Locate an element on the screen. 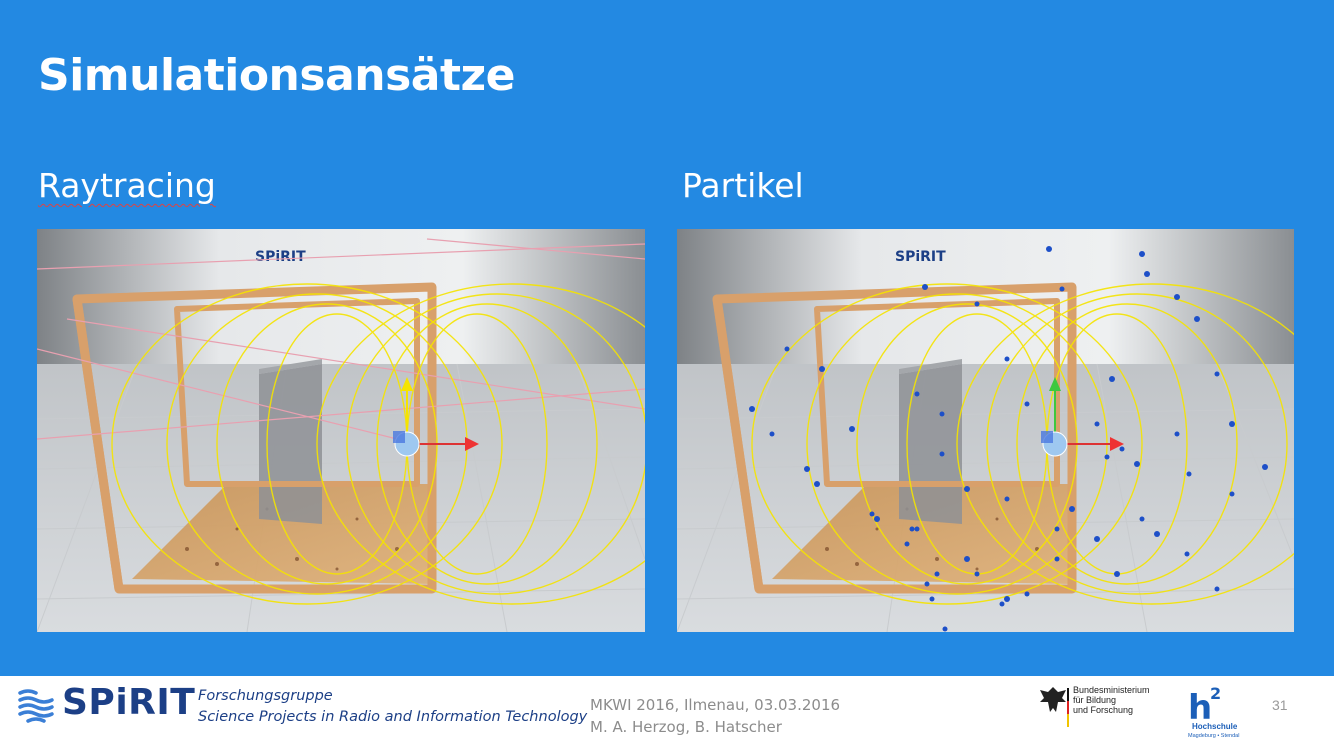  footer-bar is located at coordinates (667, 713).